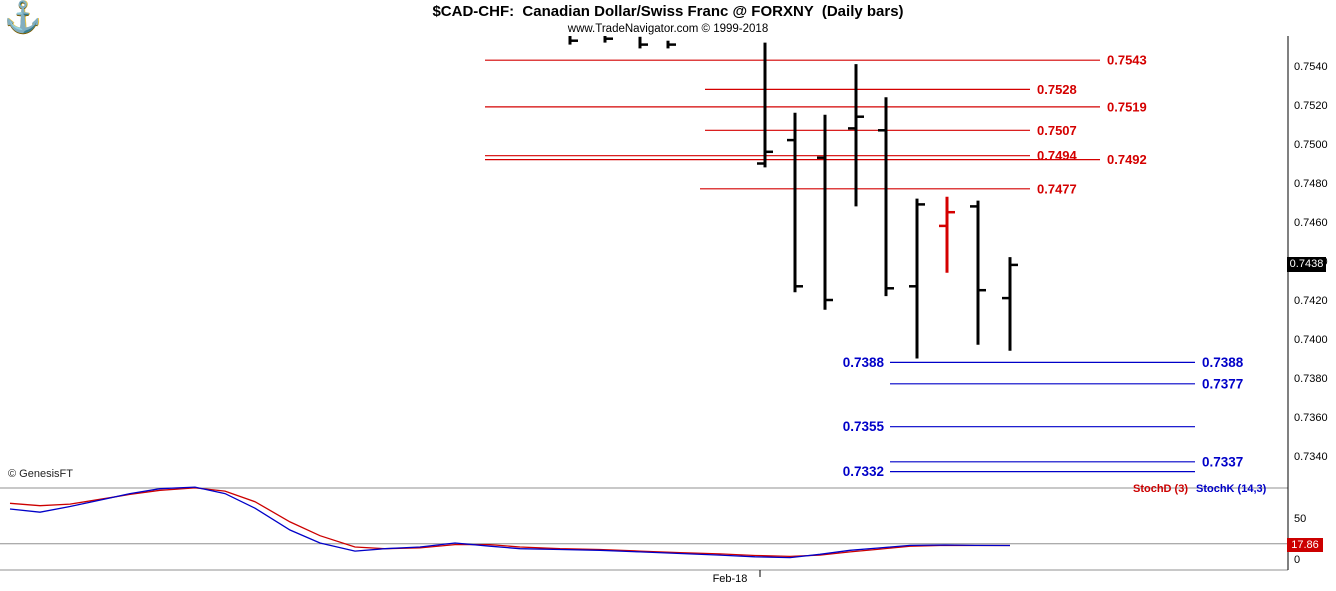 This screenshot has width=1336, height=591. Describe the element at coordinates (1311, 223) in the screenshot. I see `price-axis-tick-label: 0.7460` at that location.